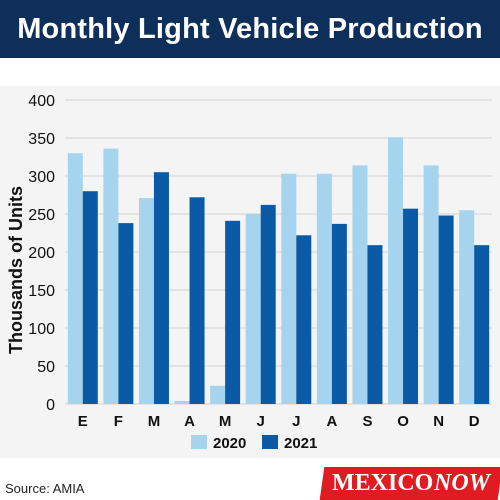 The height and width of the screenshot is (500, 500). What do you see at coordinates (367, 421) in the screenshot?
I see `x-tick-label: S` at bounding box center [367, 421].